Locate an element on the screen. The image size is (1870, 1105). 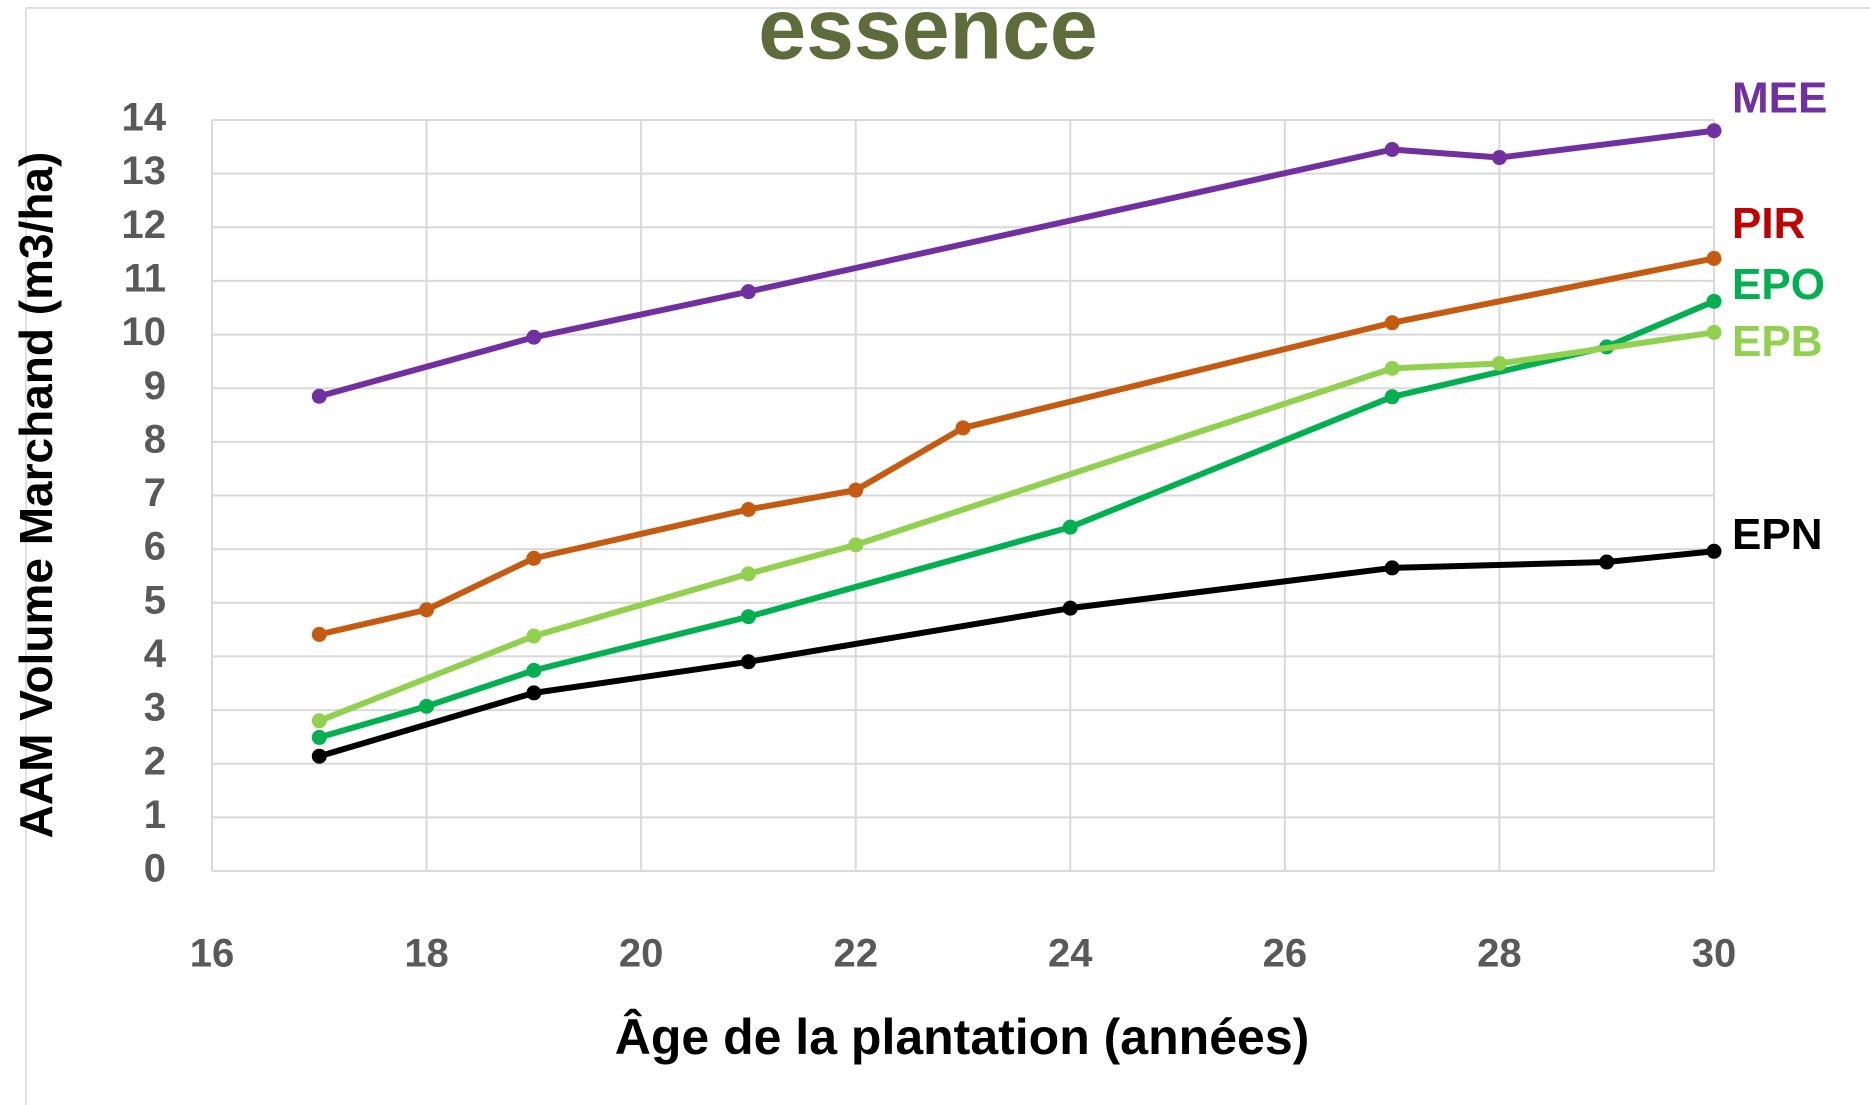
y-tick-label: 3 is located at coordinates (155, 708).